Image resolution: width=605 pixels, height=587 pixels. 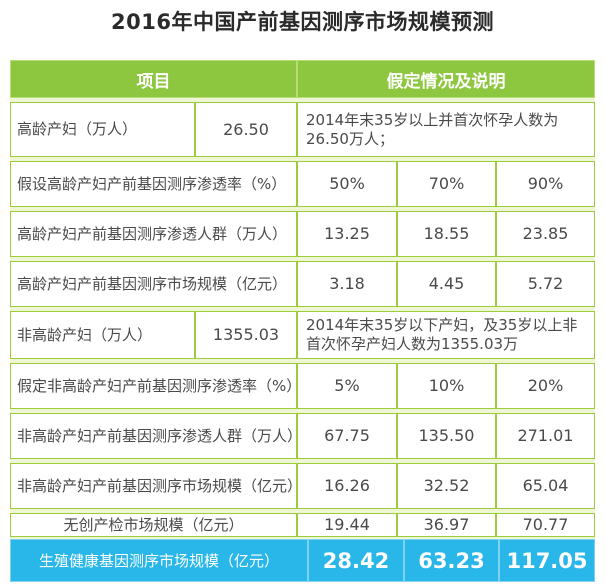 I want to click on row-noninvasive-market-label: 无创产检市场规模（亿元）, so click(x=153, y=525).